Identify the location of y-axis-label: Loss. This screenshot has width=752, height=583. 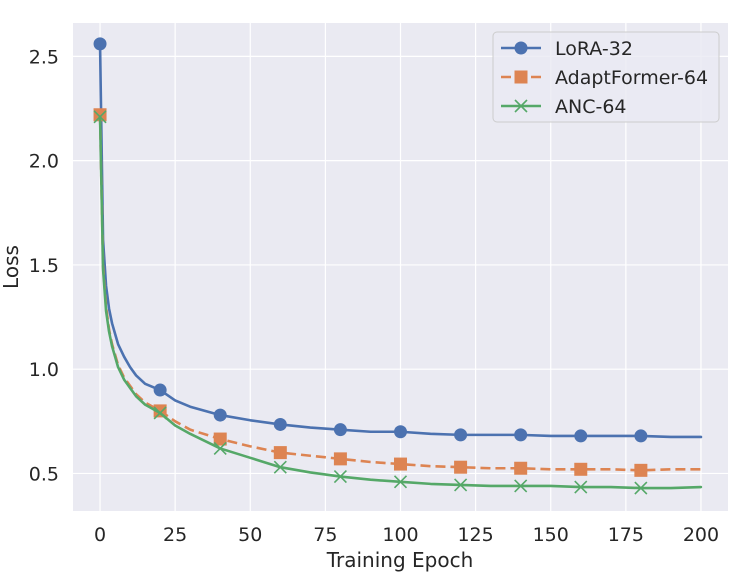
(11, 267).